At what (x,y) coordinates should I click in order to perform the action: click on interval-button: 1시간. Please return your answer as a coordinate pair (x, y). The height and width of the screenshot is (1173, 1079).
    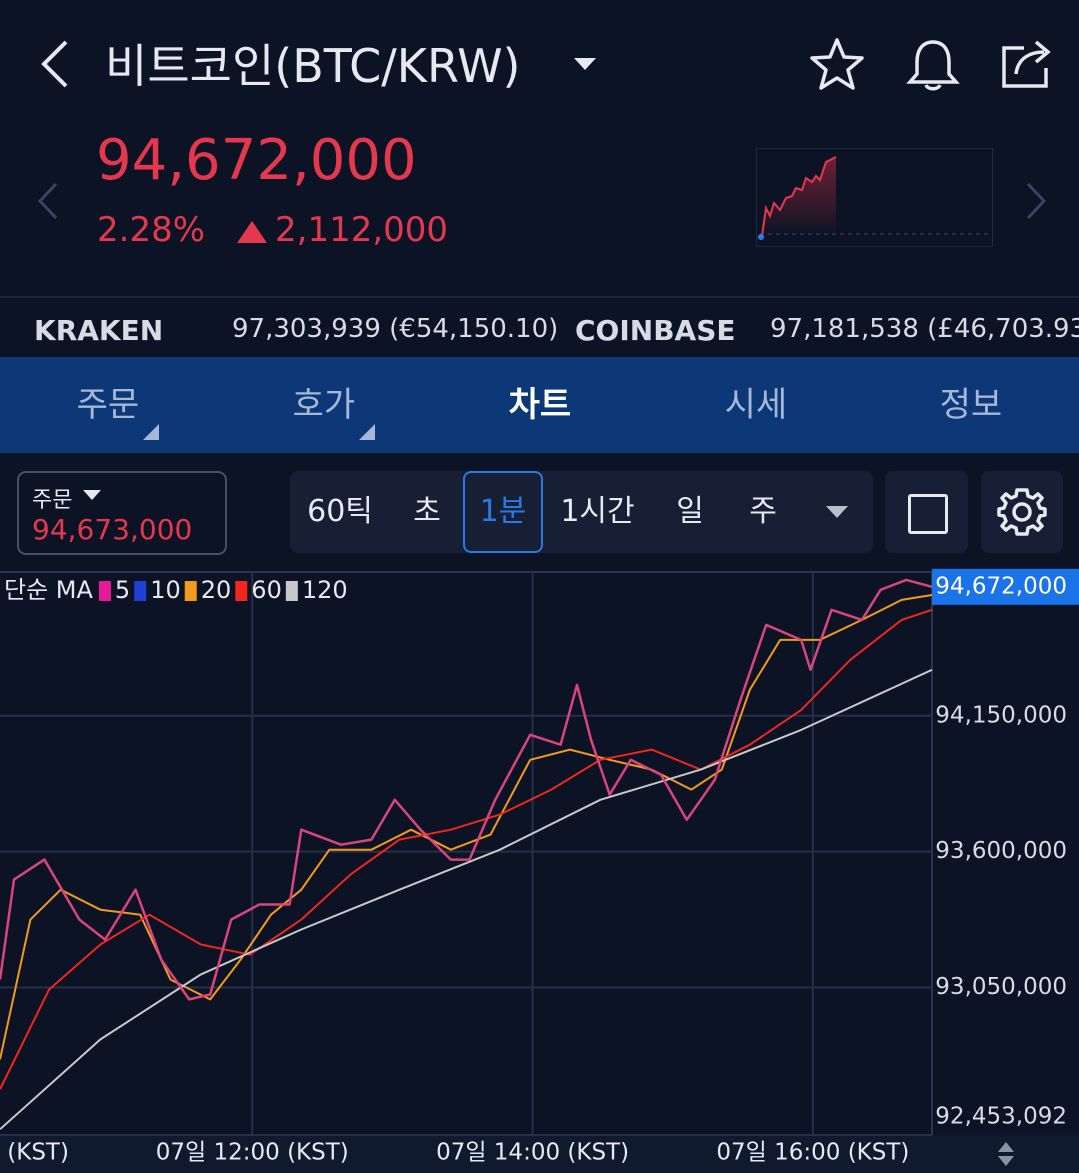
    Looking at the image, I should click on (597, 511).